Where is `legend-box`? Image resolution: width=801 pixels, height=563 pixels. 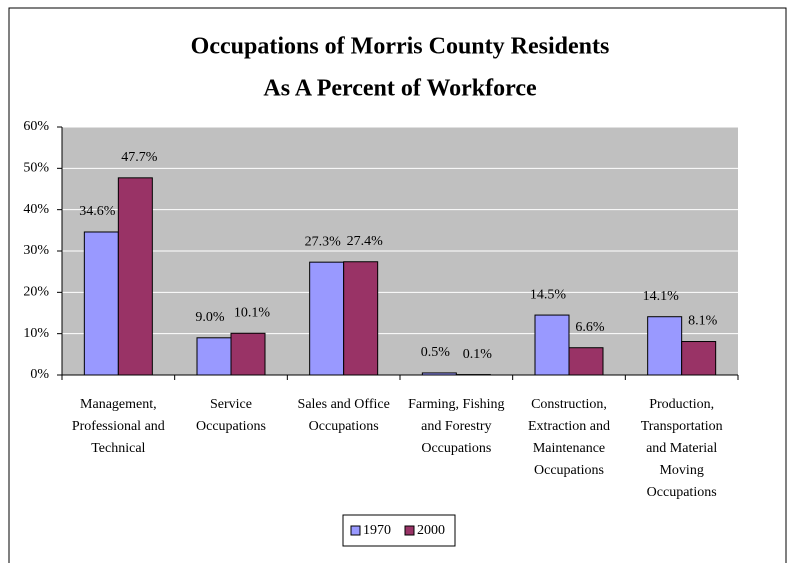
legend-box is located at coordinates (399, 530).